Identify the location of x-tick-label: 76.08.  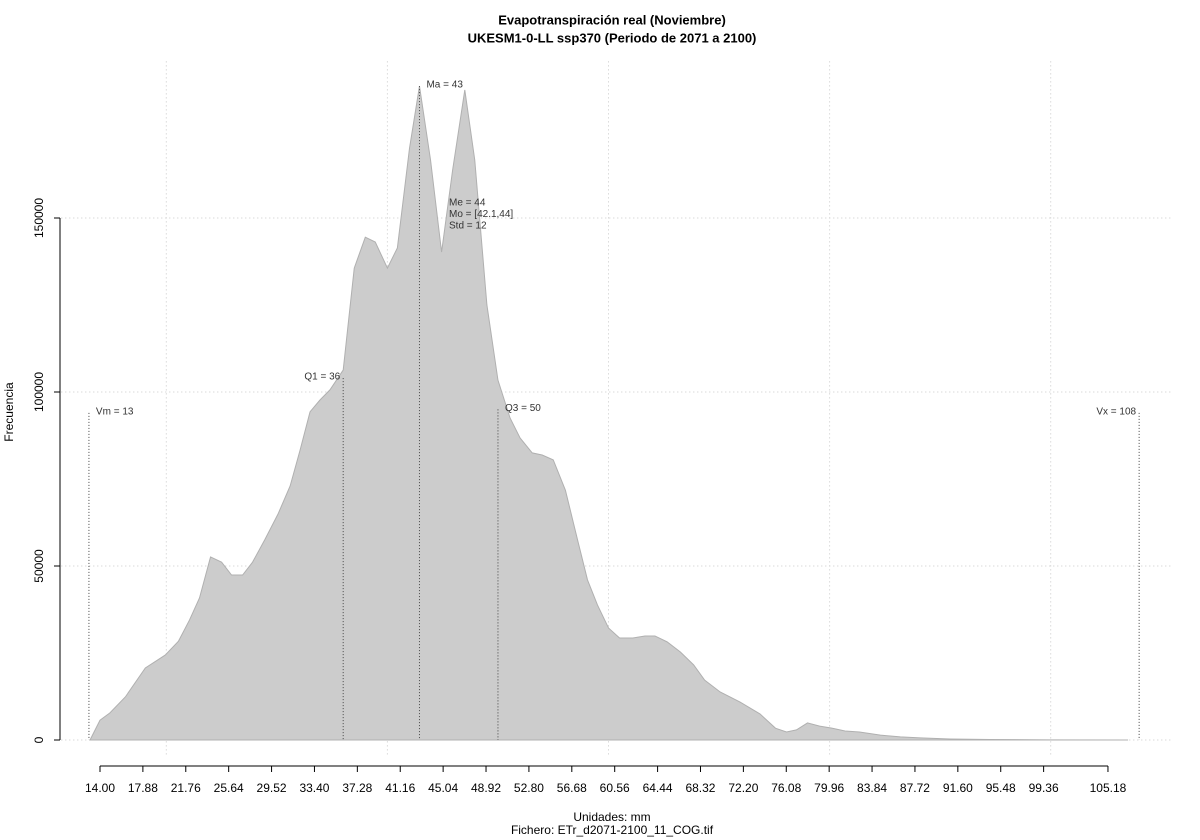
(786, 788).